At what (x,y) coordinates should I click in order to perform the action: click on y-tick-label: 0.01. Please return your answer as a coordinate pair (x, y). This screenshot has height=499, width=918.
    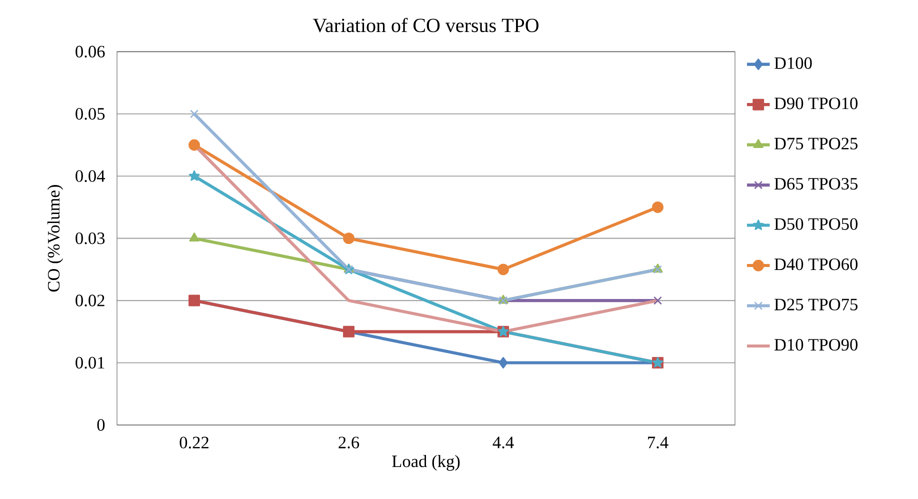
    Looking at the image, I should click on (90, 362).